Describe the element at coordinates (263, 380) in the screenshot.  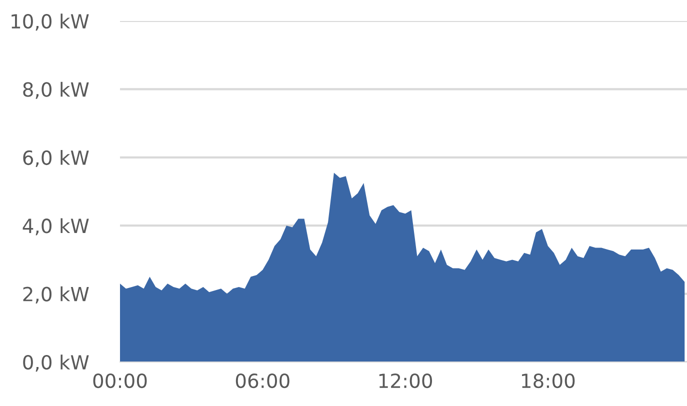
I see `x-tick-label: 06:00` at that location.